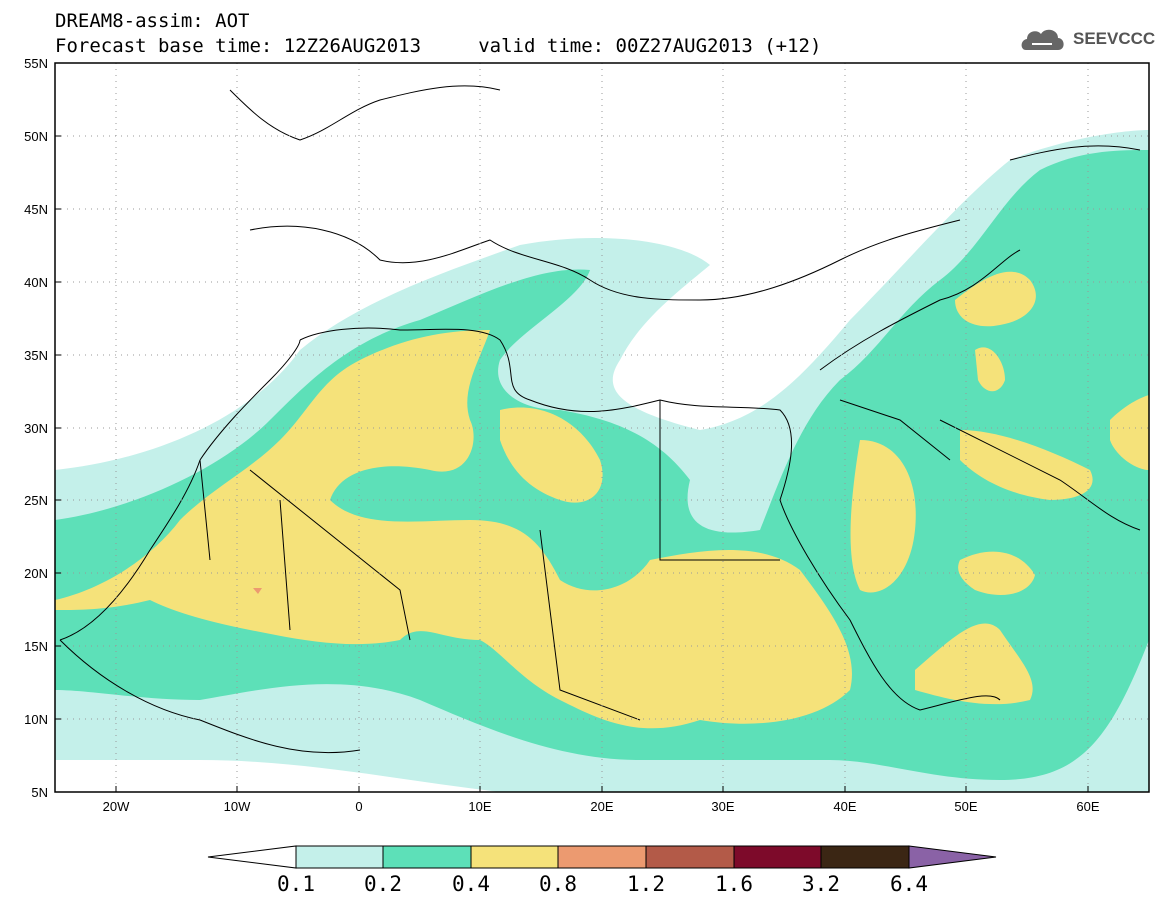 The height and width of the screenshot is (905, 1165). I want to click on lat-label: 15N, so click(36, 646).